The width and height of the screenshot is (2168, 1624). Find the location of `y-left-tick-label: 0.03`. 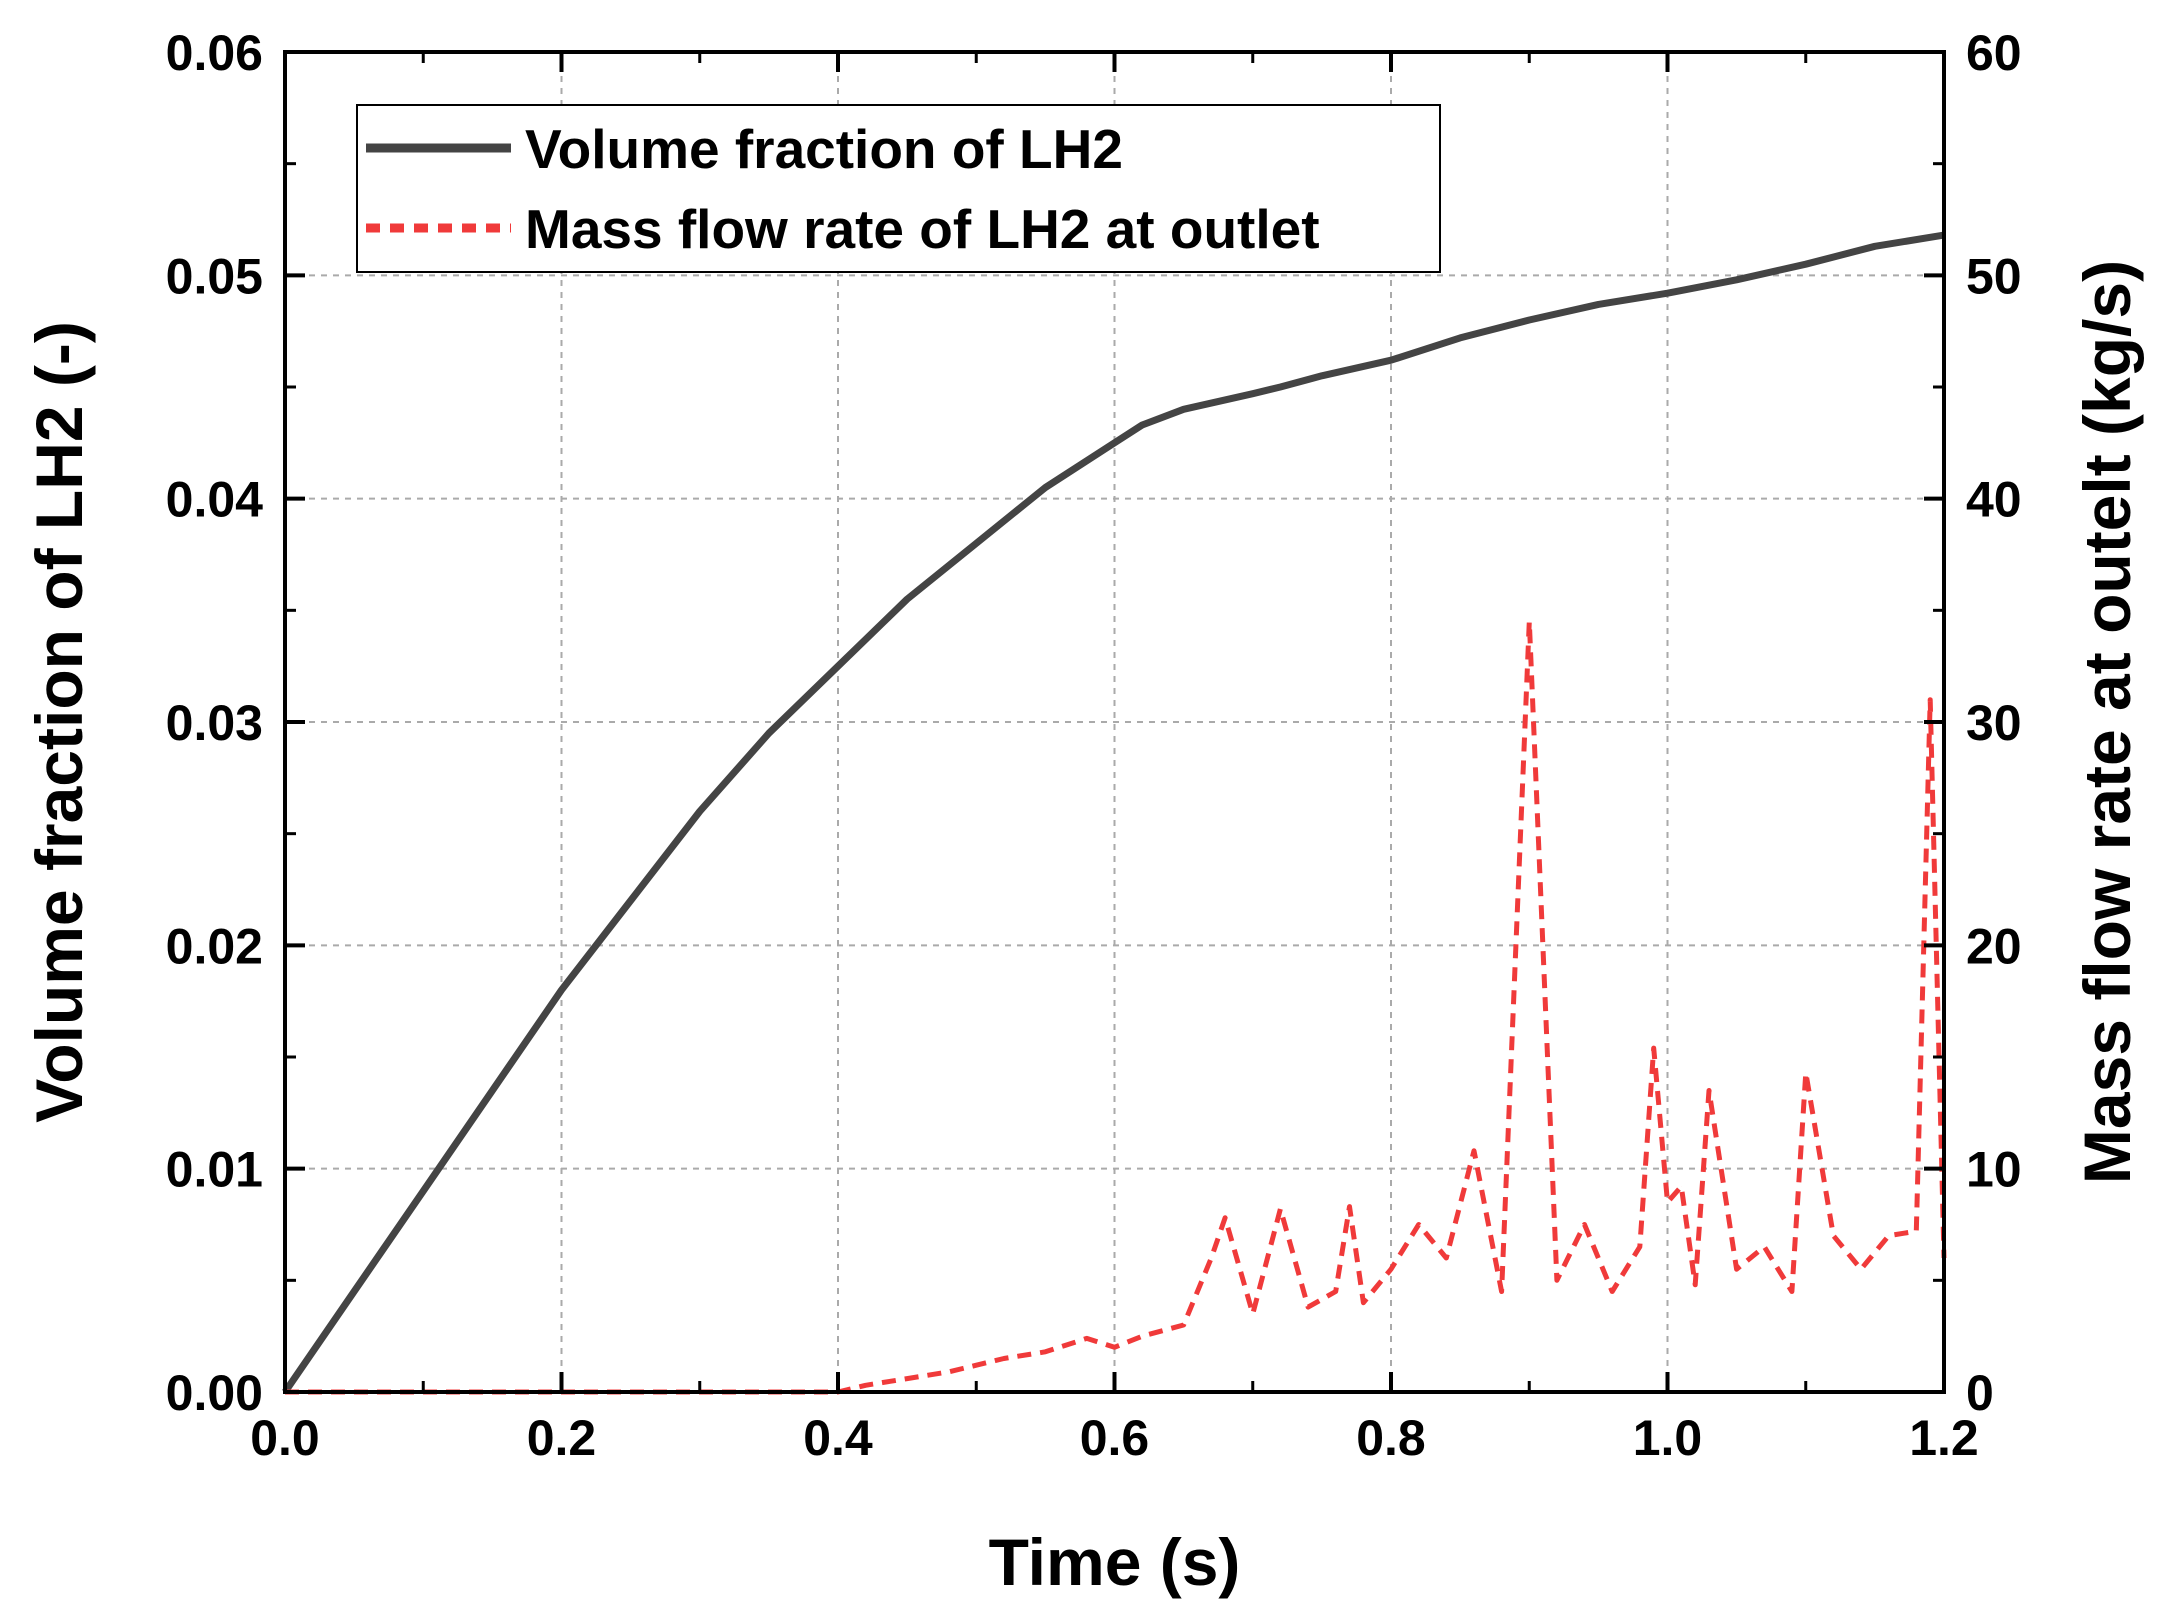

y-left-tick-label: 0.03 is located at coordinates (214, 723).